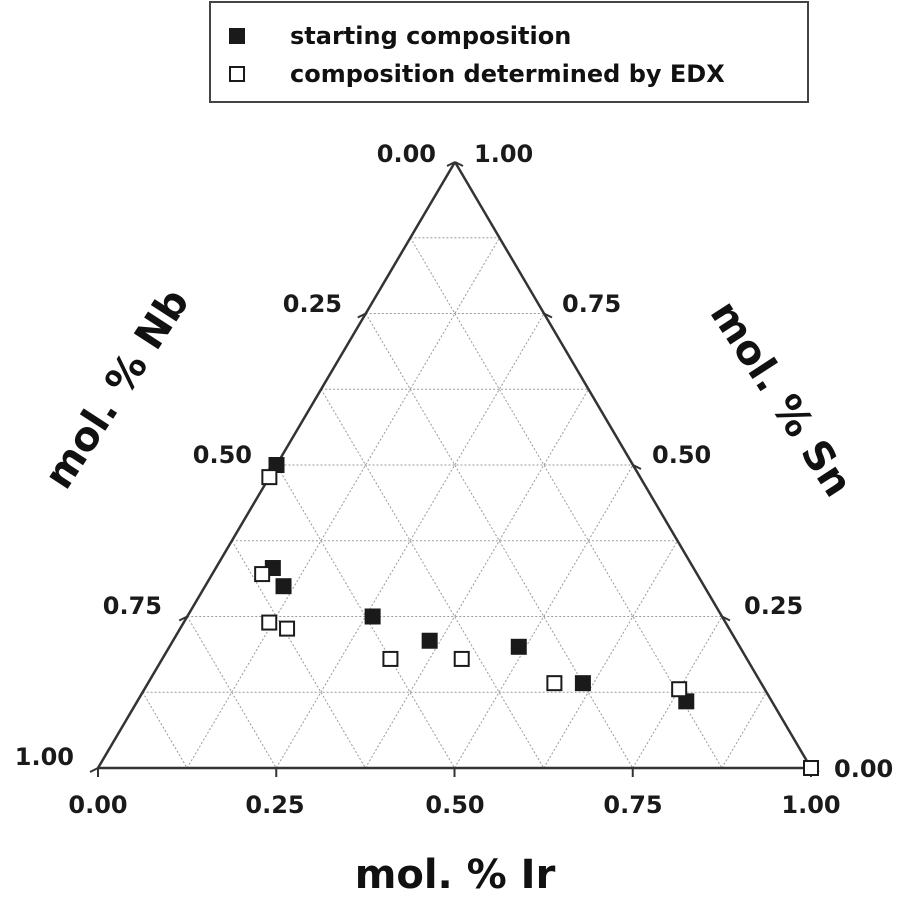 The height and width of the screenshot is (903, 904). Describe the element at coordinates (773, 606) in the screenshot. I see `right-tick-label: 0.25` at that location.